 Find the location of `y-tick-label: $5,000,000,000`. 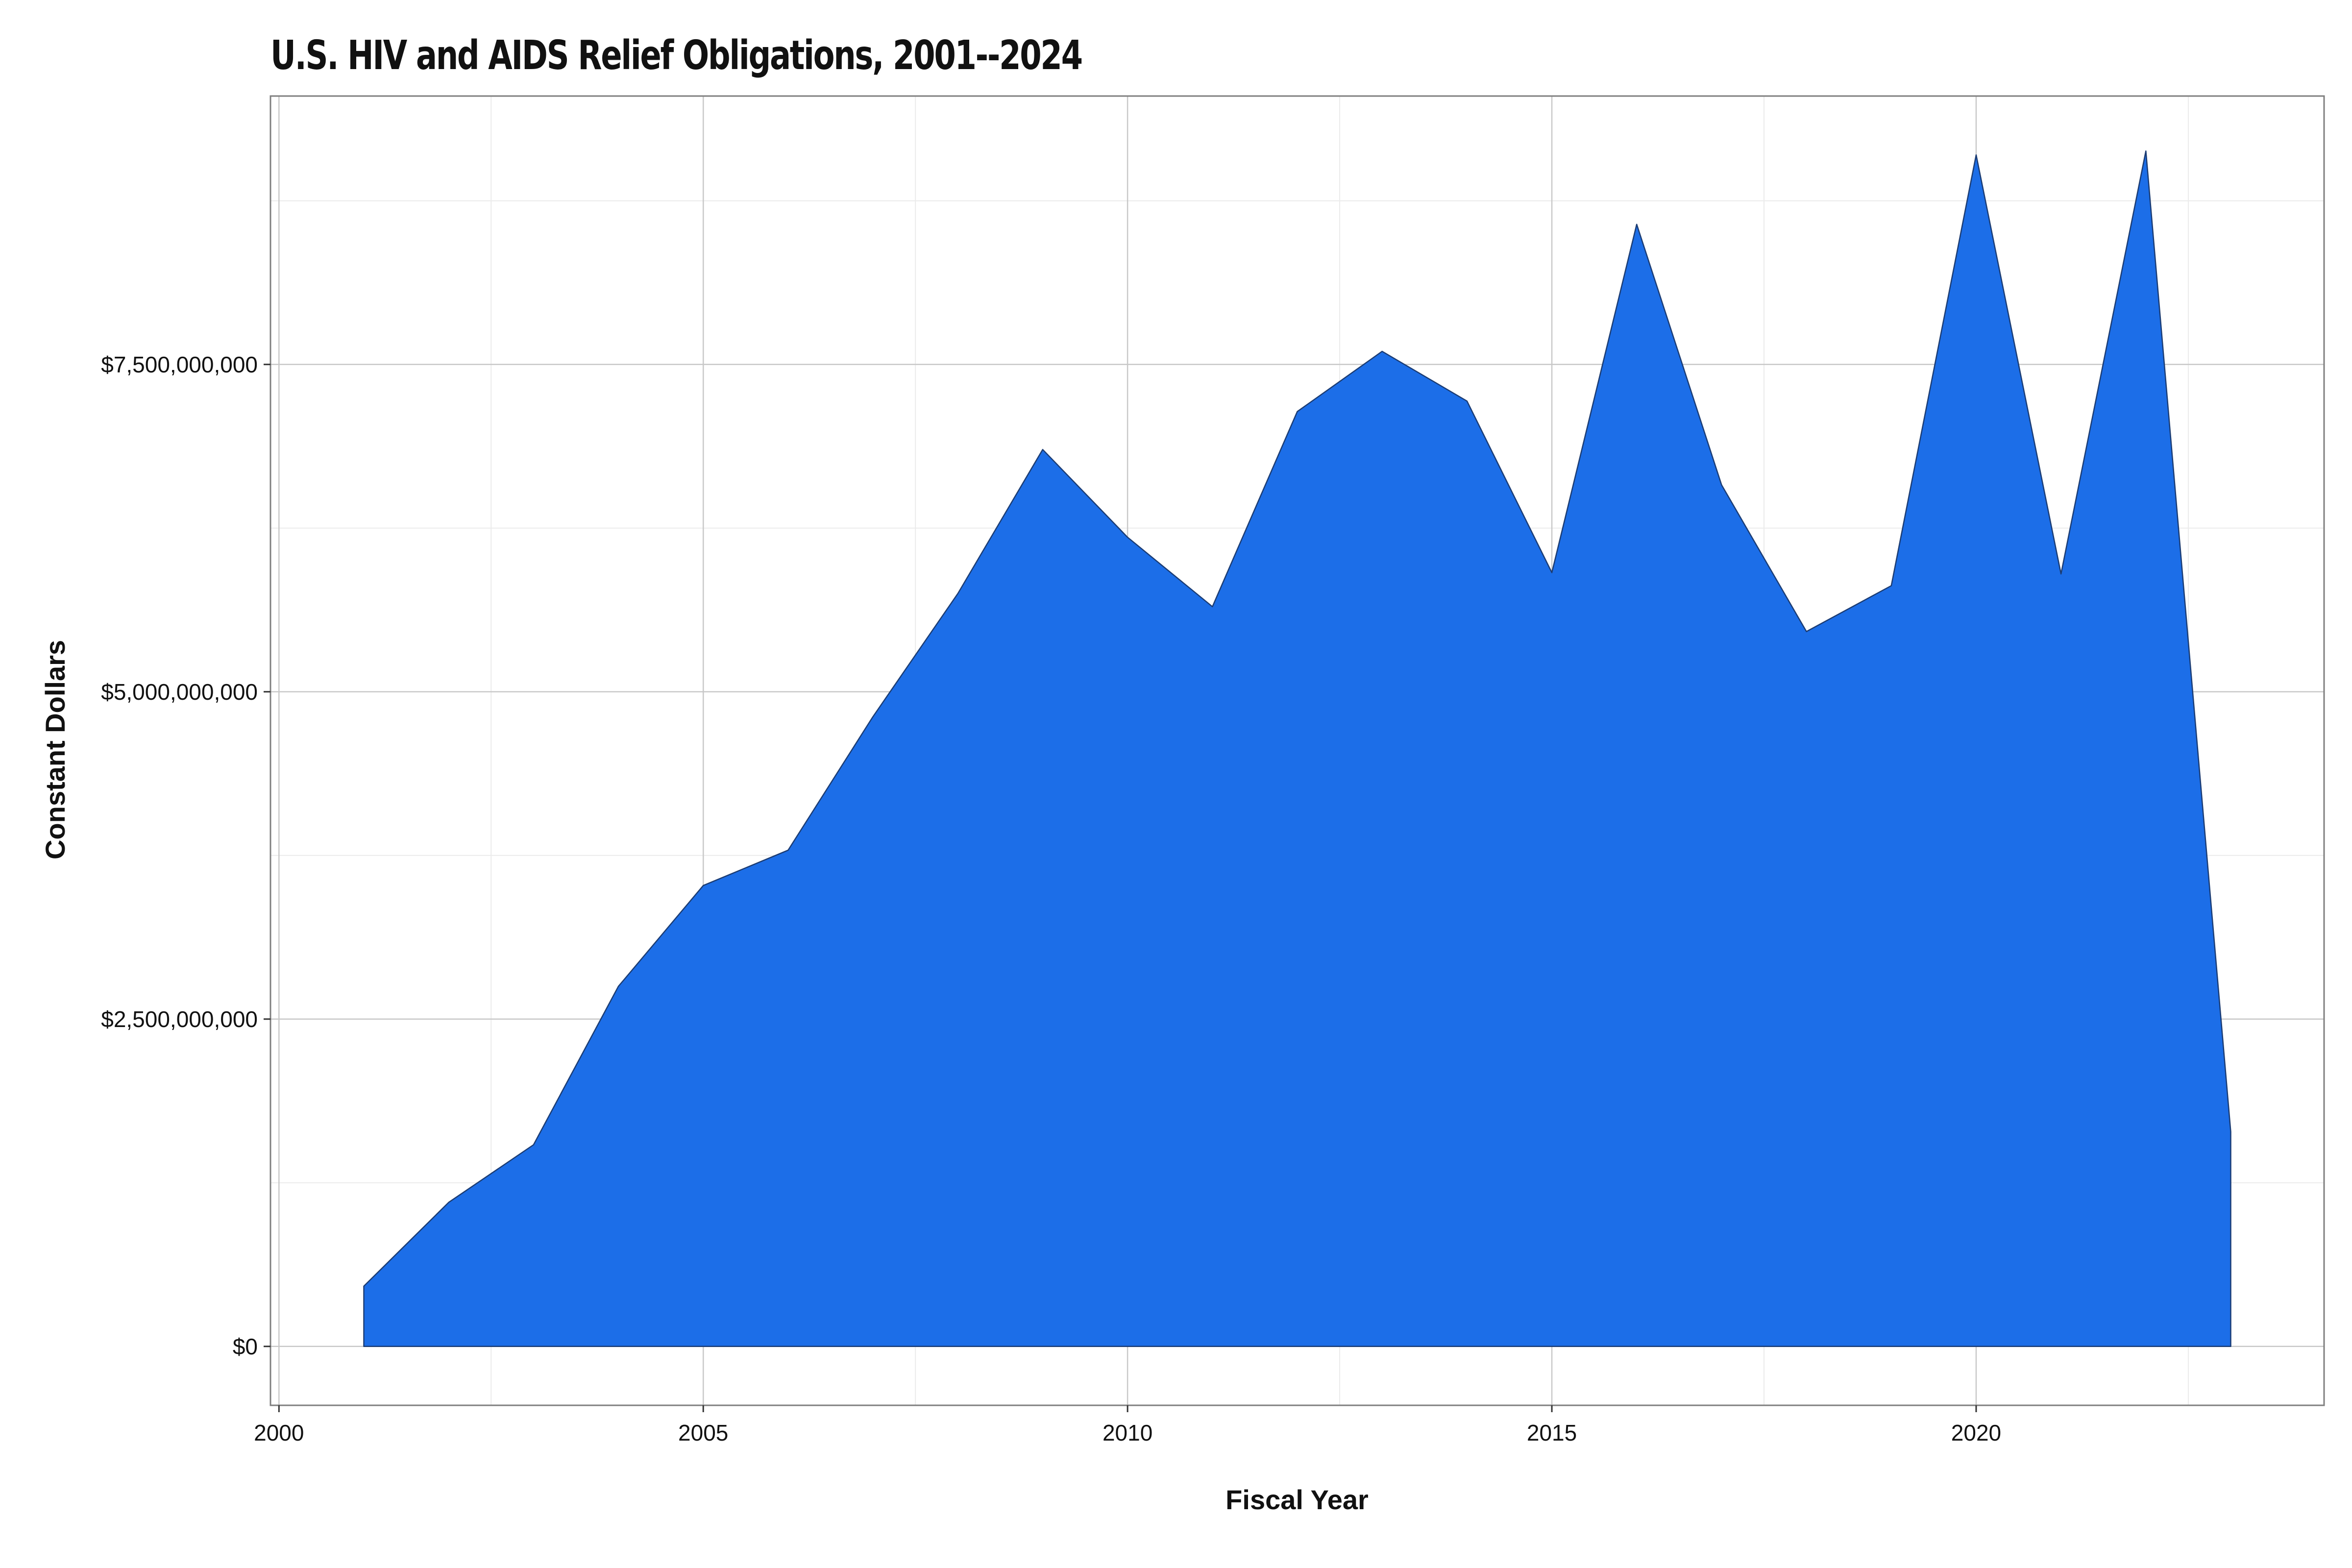

y-tick-label: $5,000,000,000 is located at coordinates (179, 692).